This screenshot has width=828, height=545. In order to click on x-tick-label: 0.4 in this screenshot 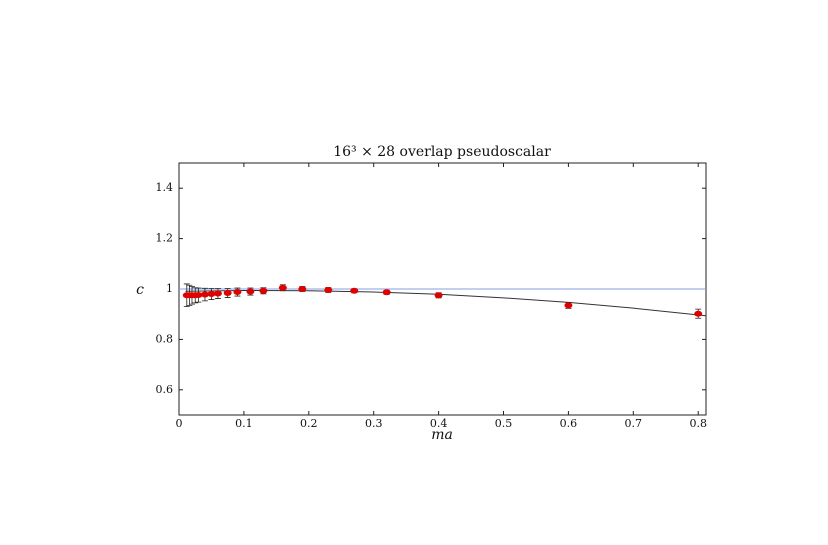, I will do `click(439, 423)`.